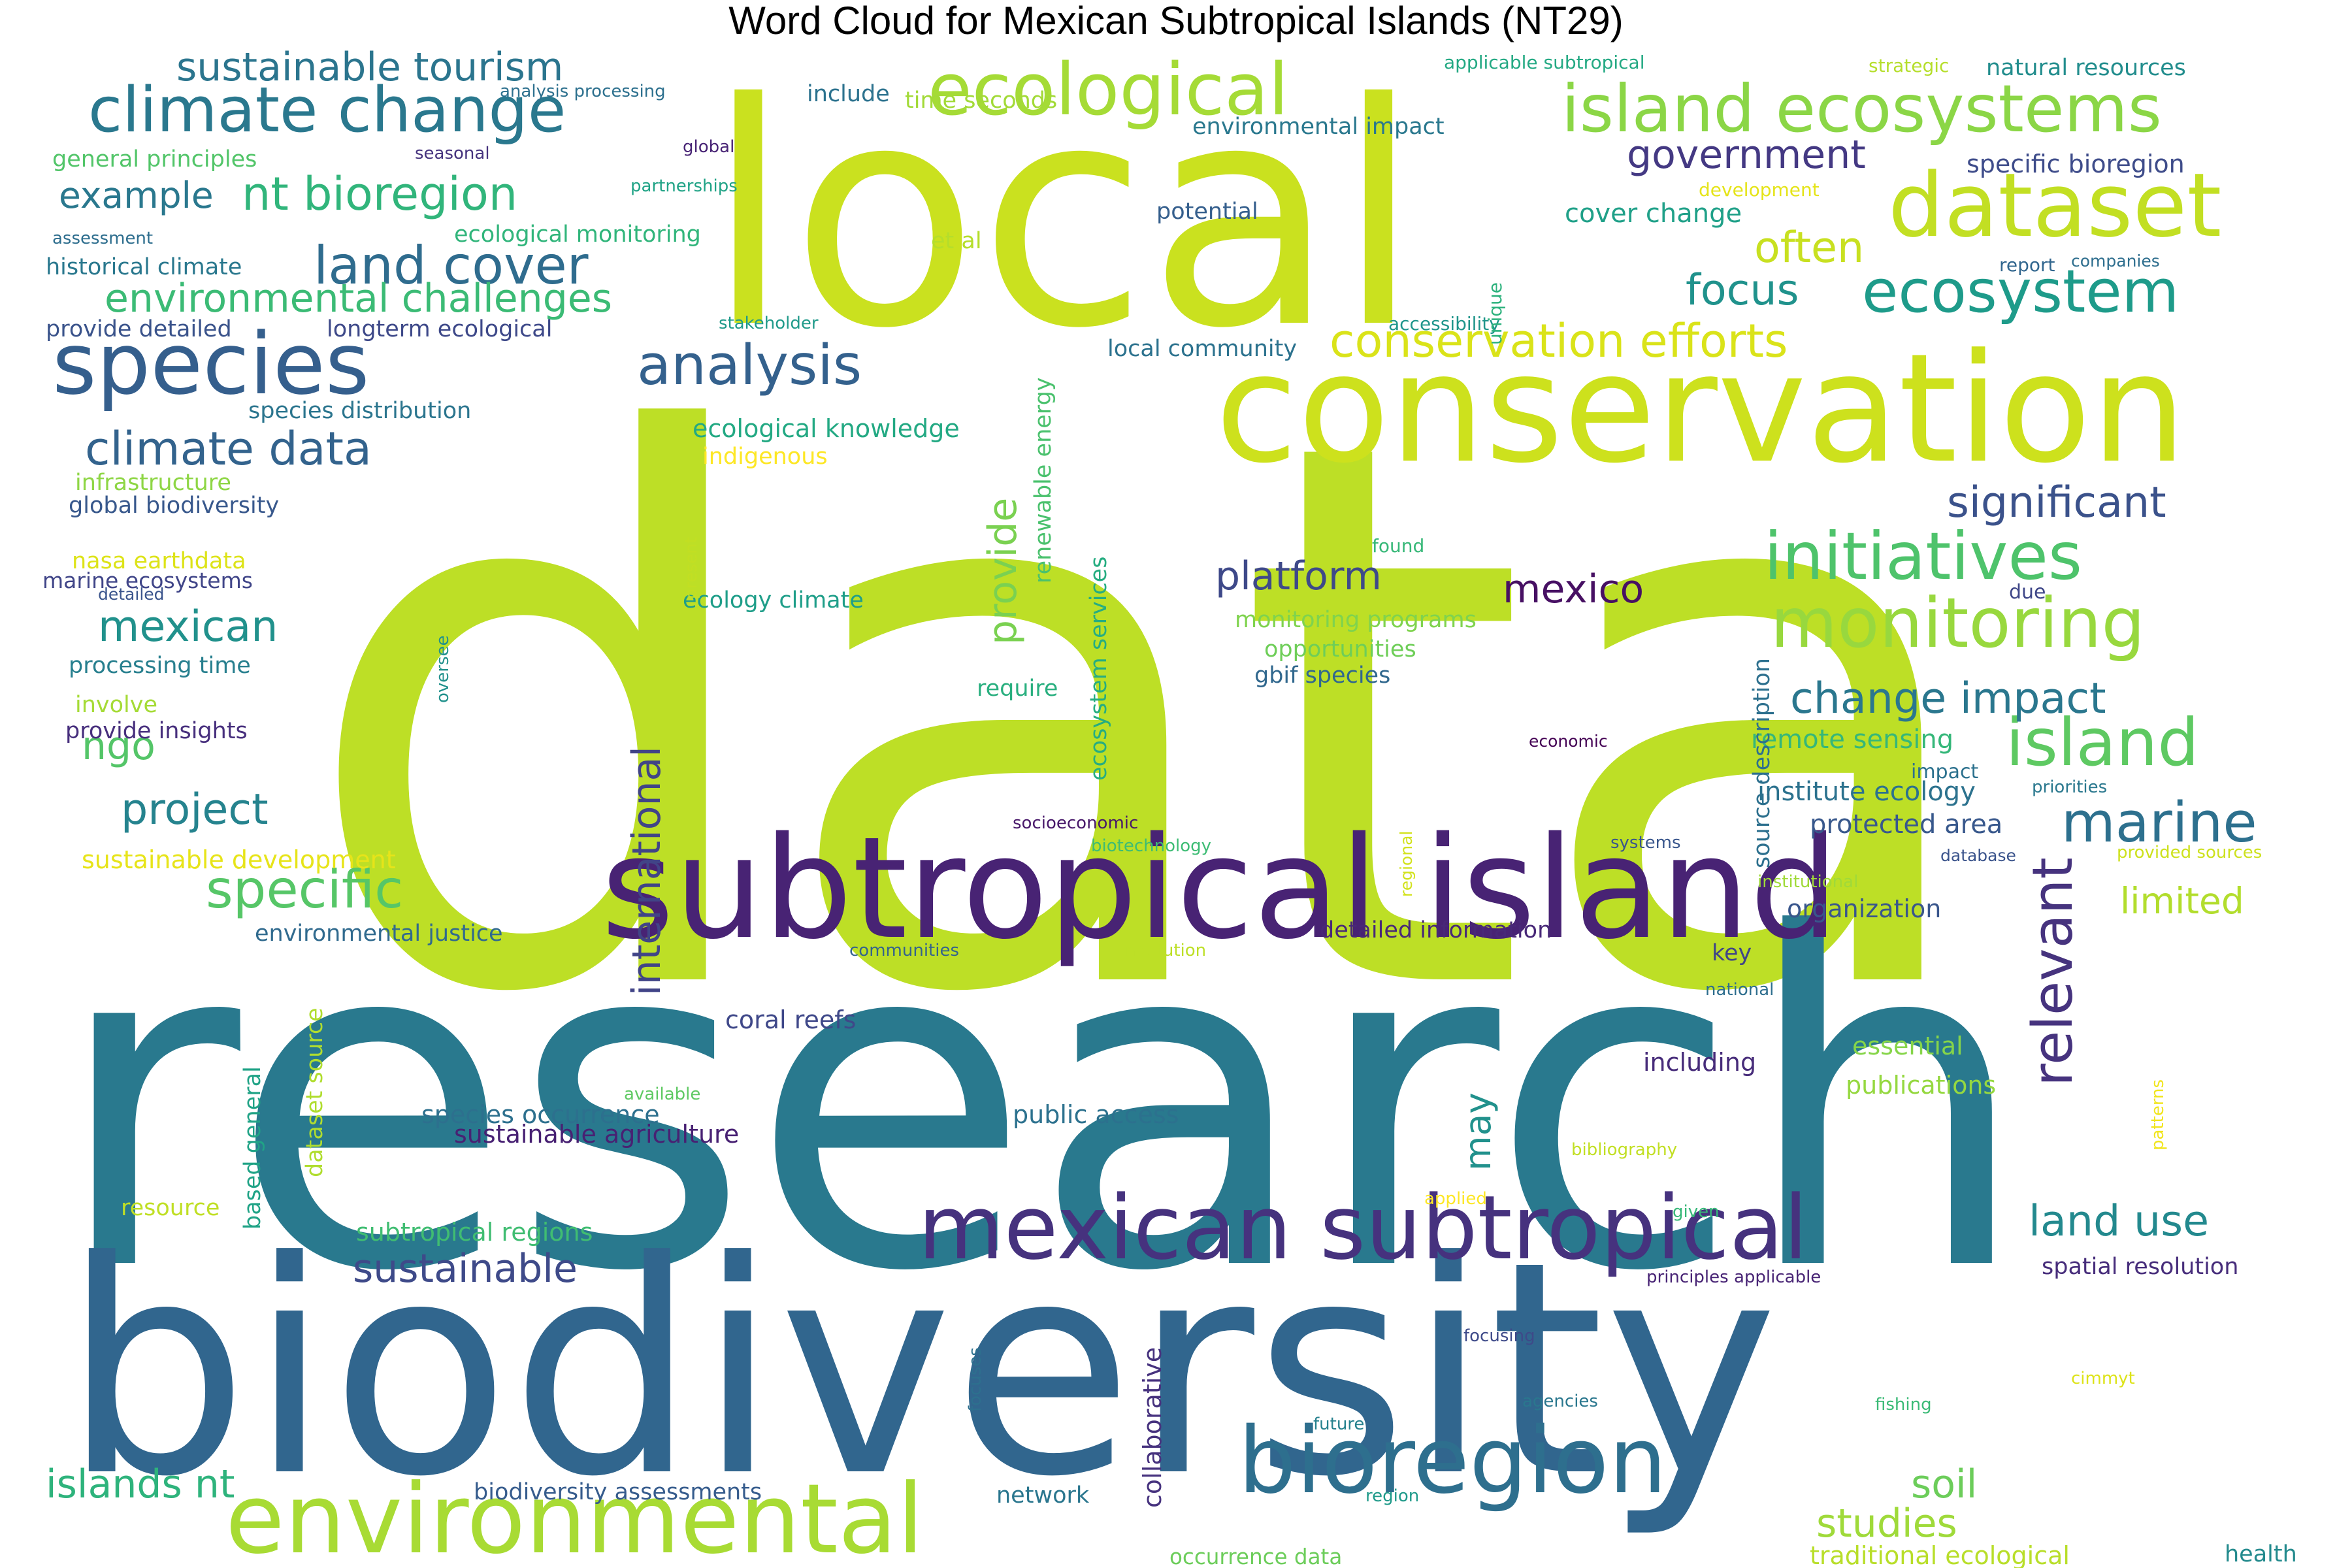  Describe the element at coordinates (1940, 1554) in the screenshot. I see `word-traditional-ecological: traditional ecological` at that location.